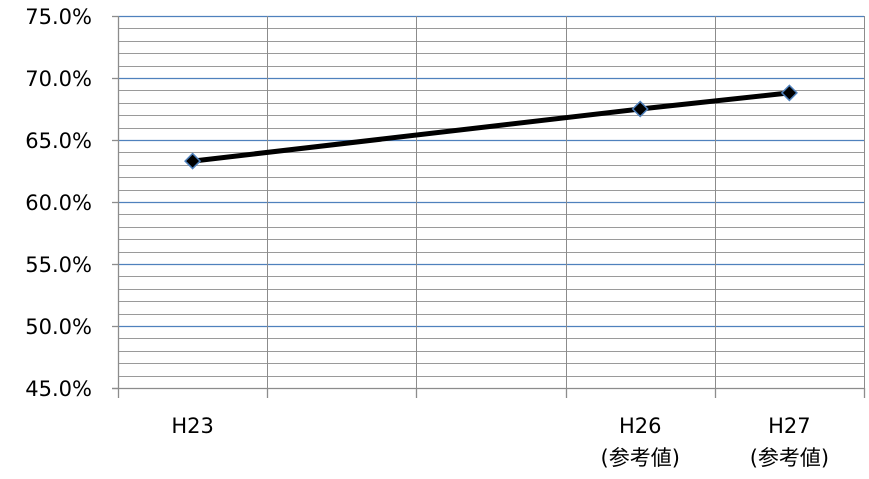 The height and width of the screenshot is (479, 869). What do you see at coordinates (192, 426) in the screenshot?
I see `x-tick-label: H23` at bounding box center [192, 426].